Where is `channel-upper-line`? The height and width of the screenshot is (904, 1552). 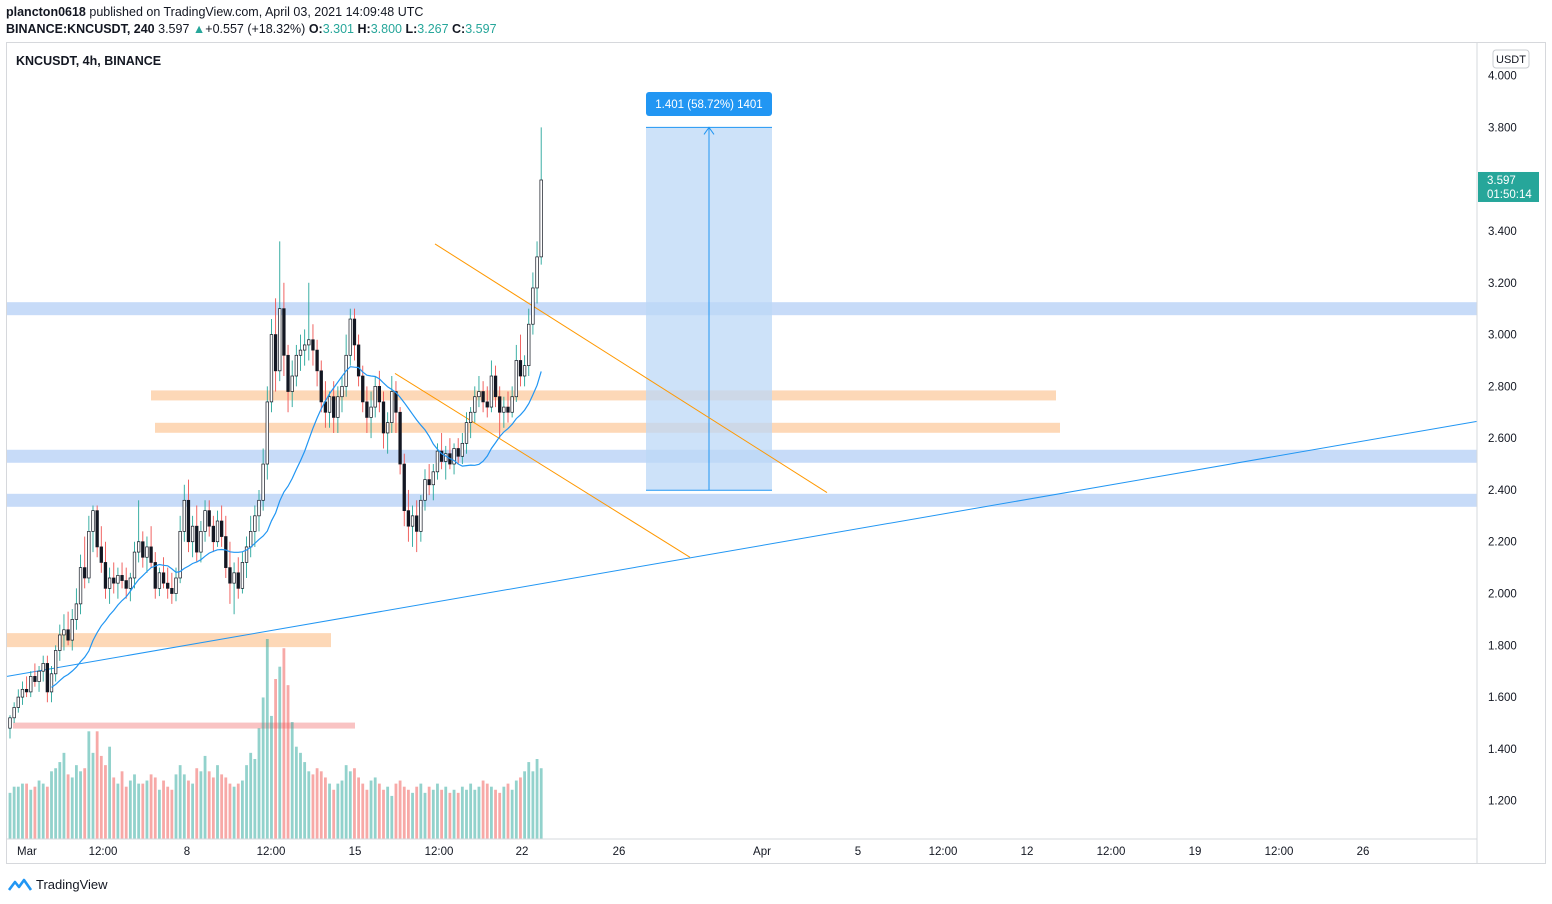
channel-upper-line is located at coordinates (631, 368).